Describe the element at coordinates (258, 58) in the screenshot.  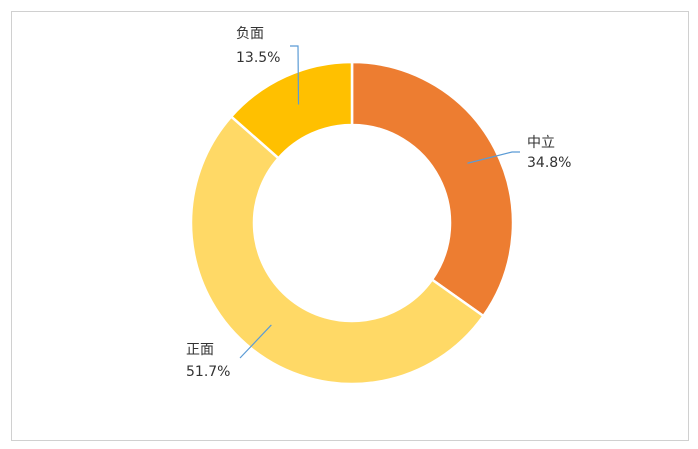
I see `slice-value-label: 13.5%` at that location.